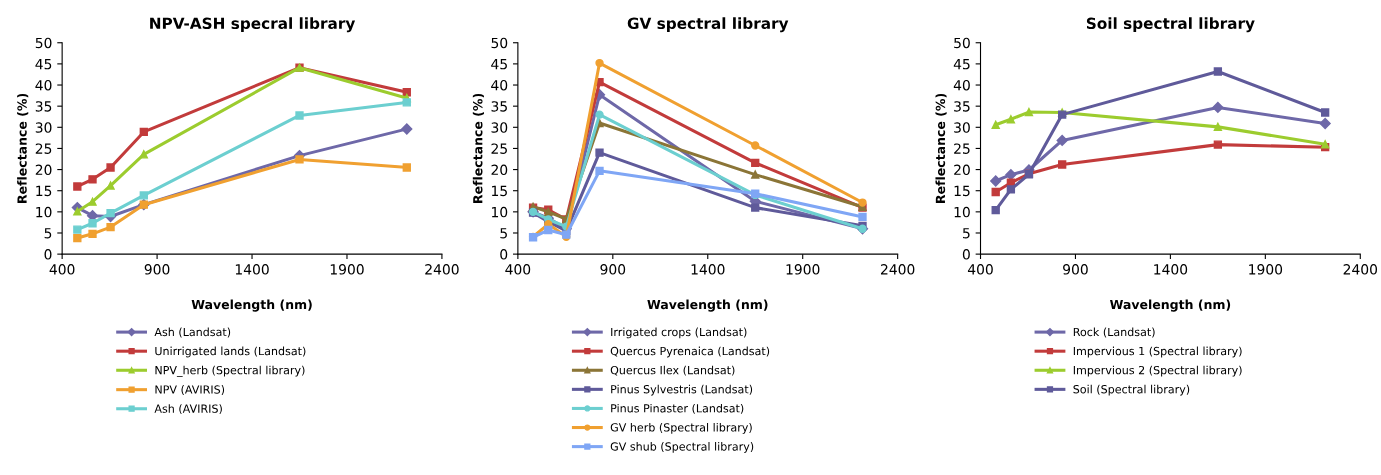  Describe the element at coordinates (677, 408) in the screenshot. I see `legend-label: Pinus Pinaster (Landsat)` at that location.